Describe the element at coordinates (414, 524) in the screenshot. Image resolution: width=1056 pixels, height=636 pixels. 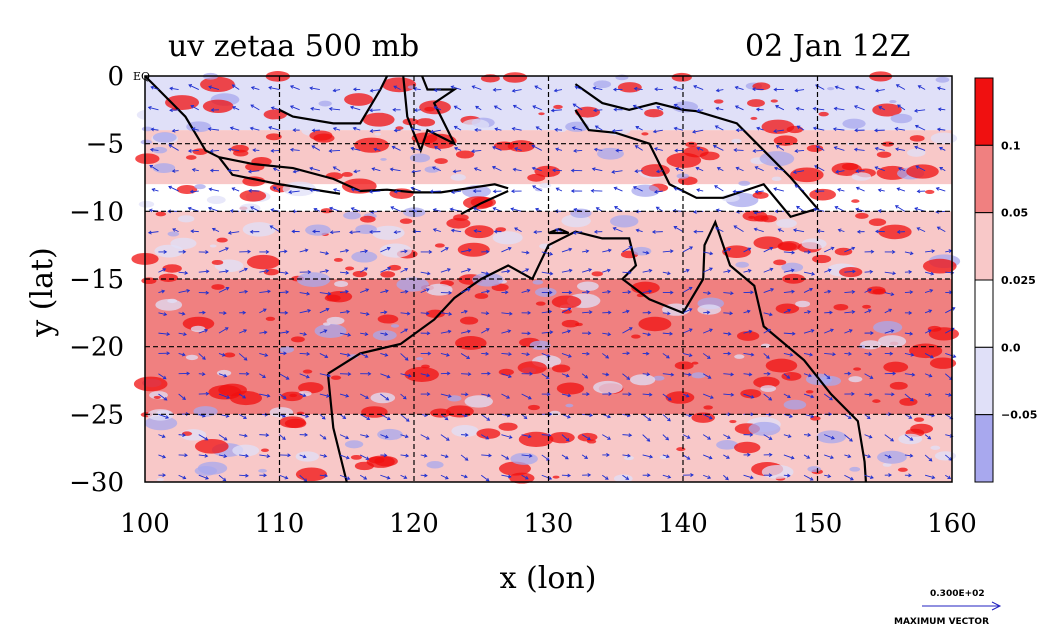
I see `x-tick-label: 120` at that location.